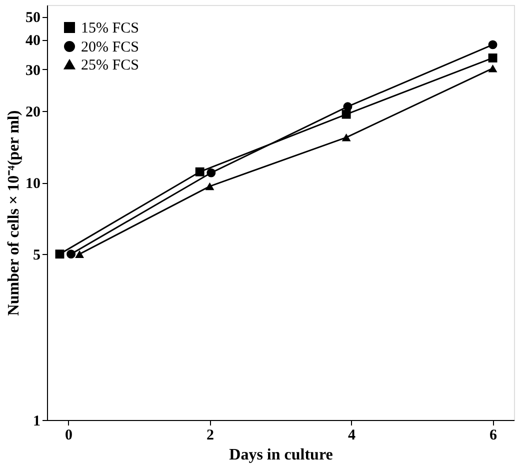  What do you see at coordinates (210, 436) in the screenshot?
I see `x-tick-label: 2` at bounding box center [210, 436].